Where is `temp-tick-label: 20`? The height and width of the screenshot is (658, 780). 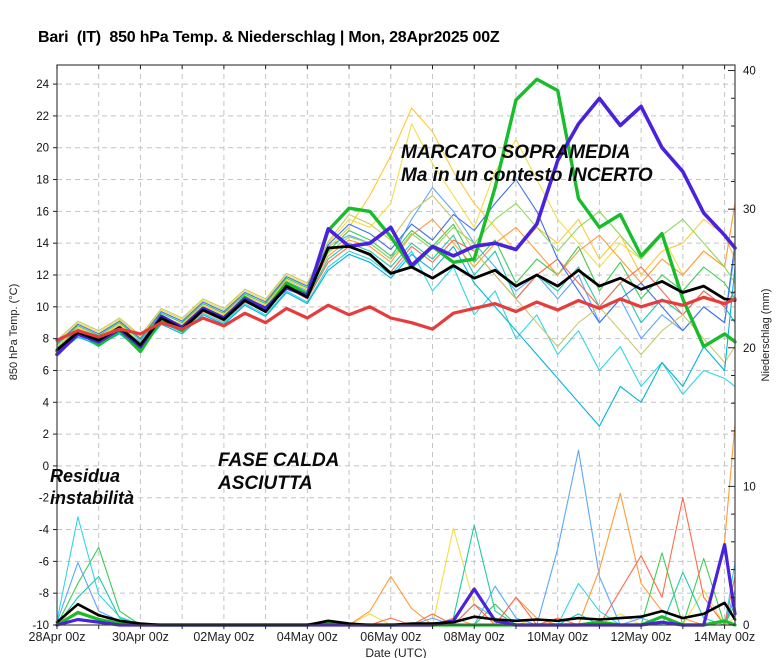
temp-tick-label: 20 is located at coordinates (42, 149).